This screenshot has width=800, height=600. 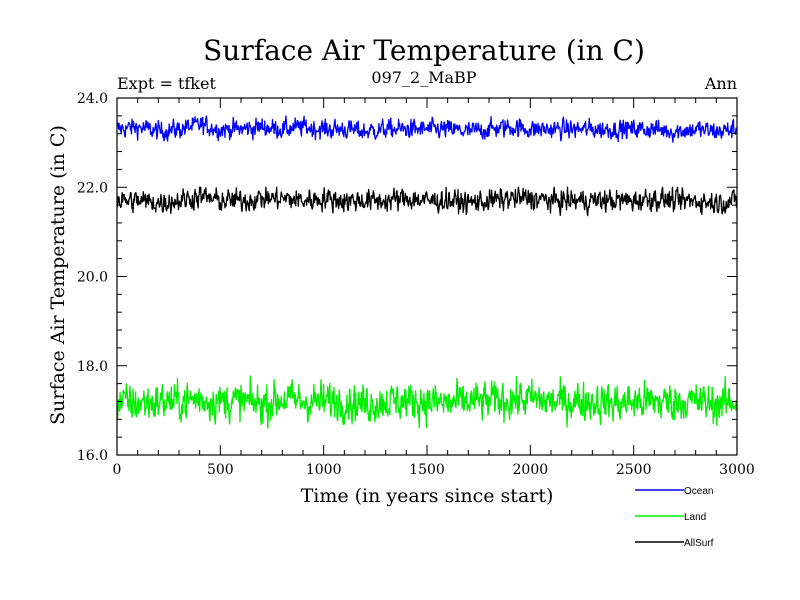 I want to click on x-tick-label: 1000, so click(x=324, y=470).